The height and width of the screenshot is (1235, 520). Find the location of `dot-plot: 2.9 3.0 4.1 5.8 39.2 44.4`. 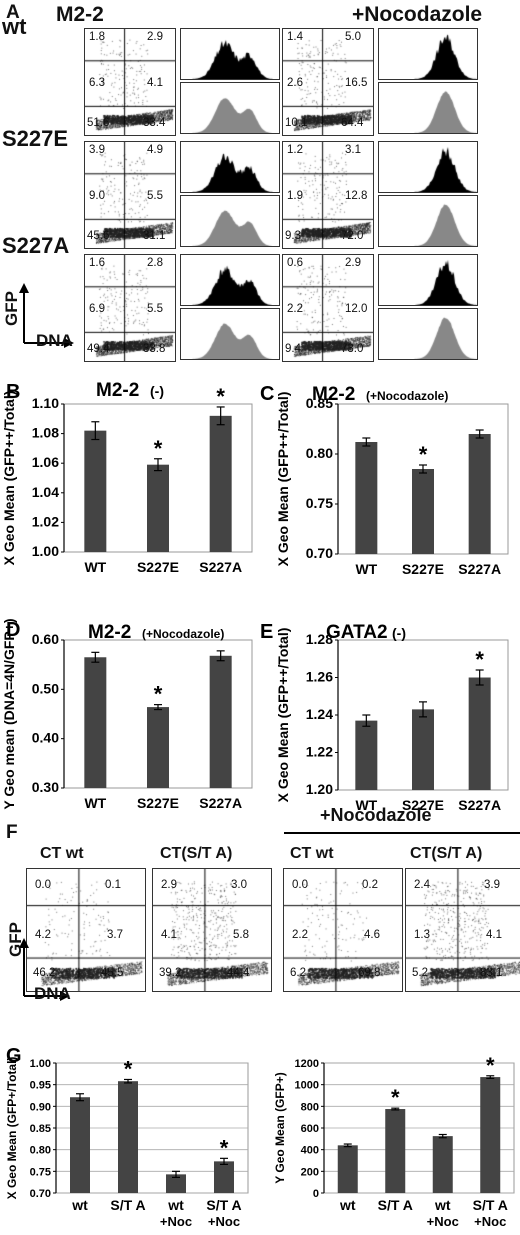

dot-plot: 2.9 3.0 4.1 5.8 39.2 44.4 is located at coordinates (212, 930).